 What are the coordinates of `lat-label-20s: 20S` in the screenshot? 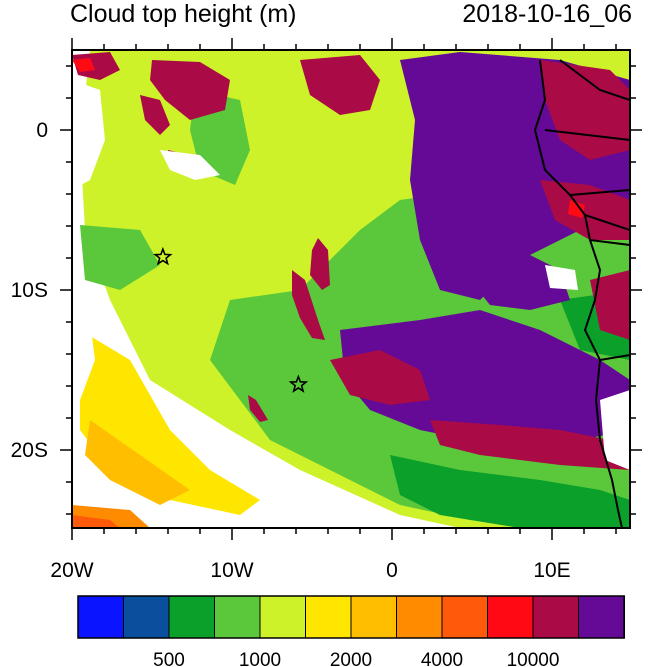 It's located at (29, 450).